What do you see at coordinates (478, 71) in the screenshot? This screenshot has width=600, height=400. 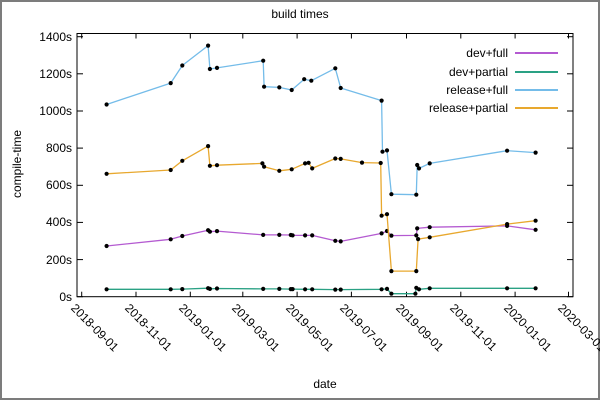 I see `legend-label: dev+partial` at bounding box center [478, 71].